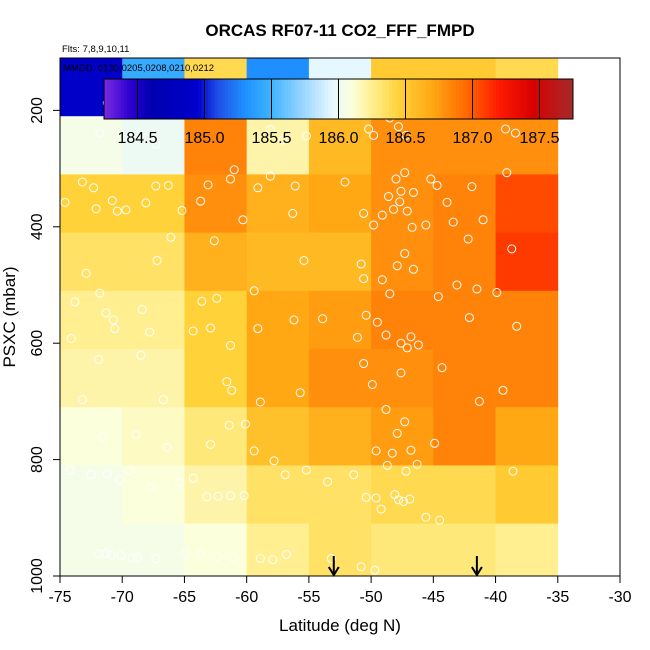 The image size is (650, 650). Describe the element at coordinates (122, 597) in the screenshot. I see `x-tick-label: -70` at that location.